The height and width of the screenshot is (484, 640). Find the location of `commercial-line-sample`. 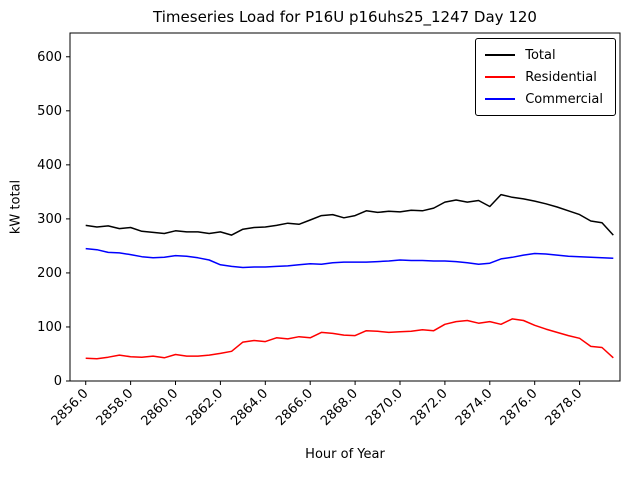

commercial-line-sample is located at coordinates (500, 99).